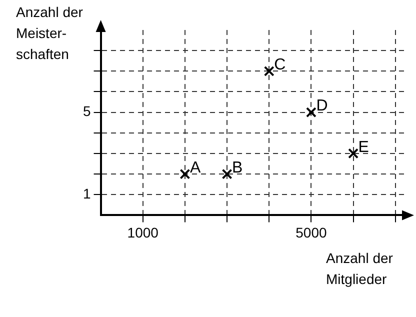 The image size is (416, 317). Describe the element at coordinates (50, 33) in the screenshot. I see `y-axis-title: Anzahl der Meister-schaften` at that location.